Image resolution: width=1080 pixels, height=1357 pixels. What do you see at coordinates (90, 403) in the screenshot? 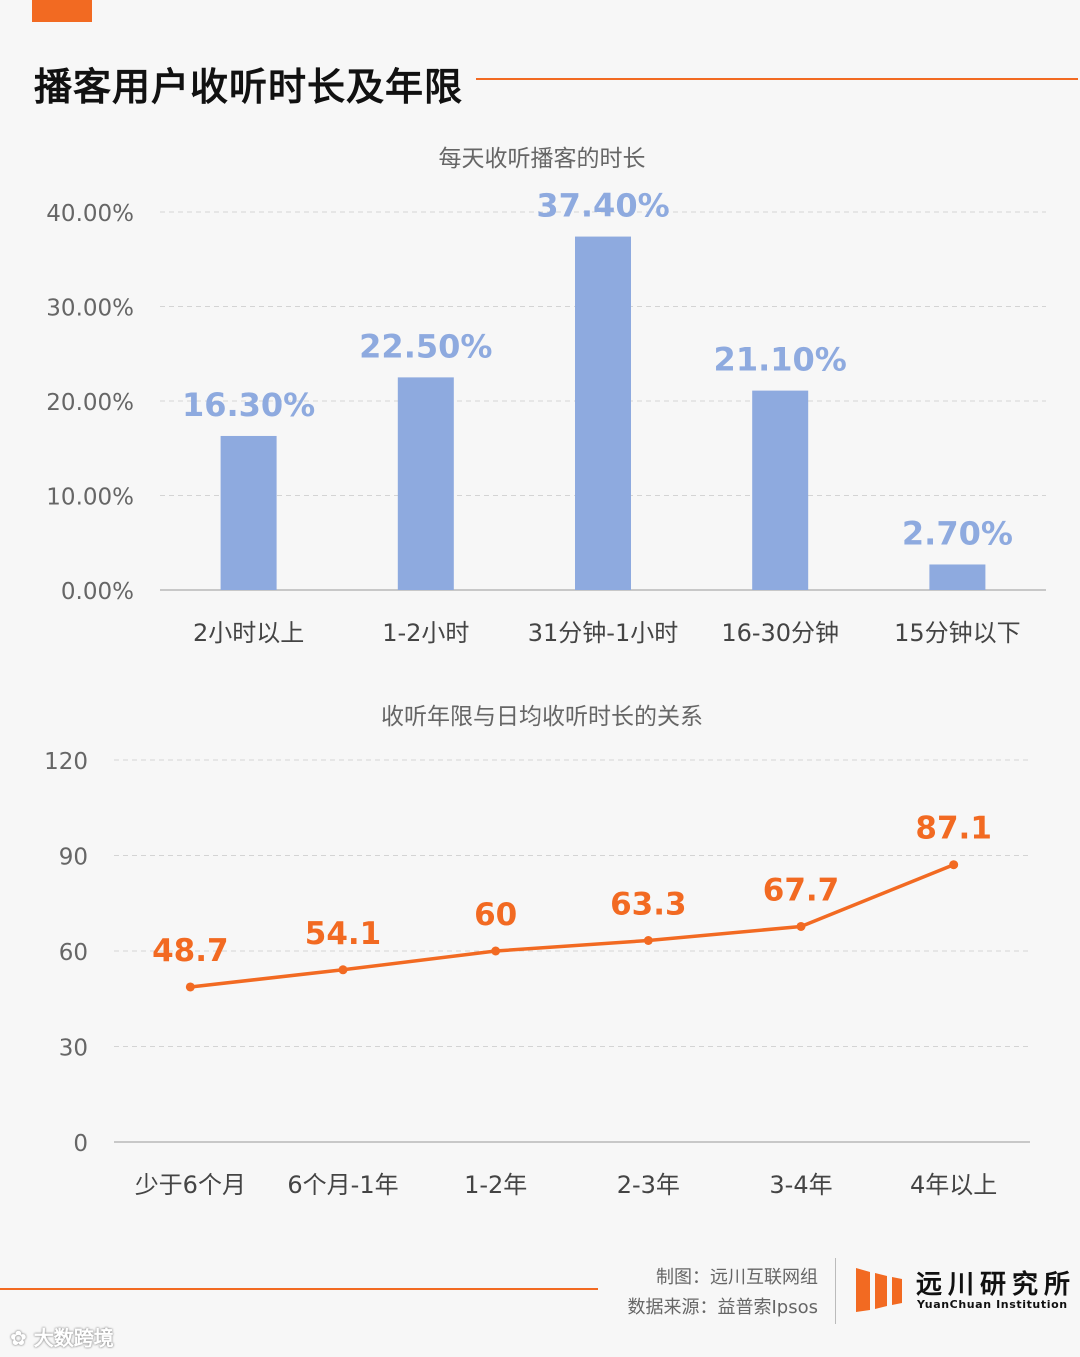
I see `y-tick-label: 20.00%` at bounding box center [90, 403].